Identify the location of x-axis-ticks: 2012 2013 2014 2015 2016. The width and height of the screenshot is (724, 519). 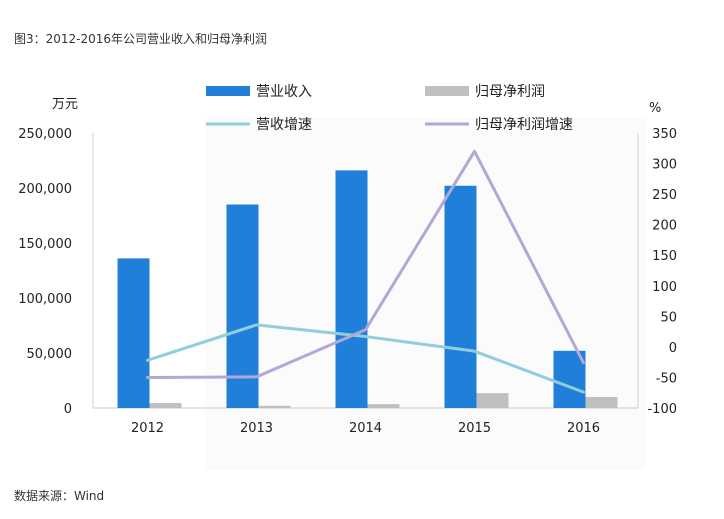
(365, 428).